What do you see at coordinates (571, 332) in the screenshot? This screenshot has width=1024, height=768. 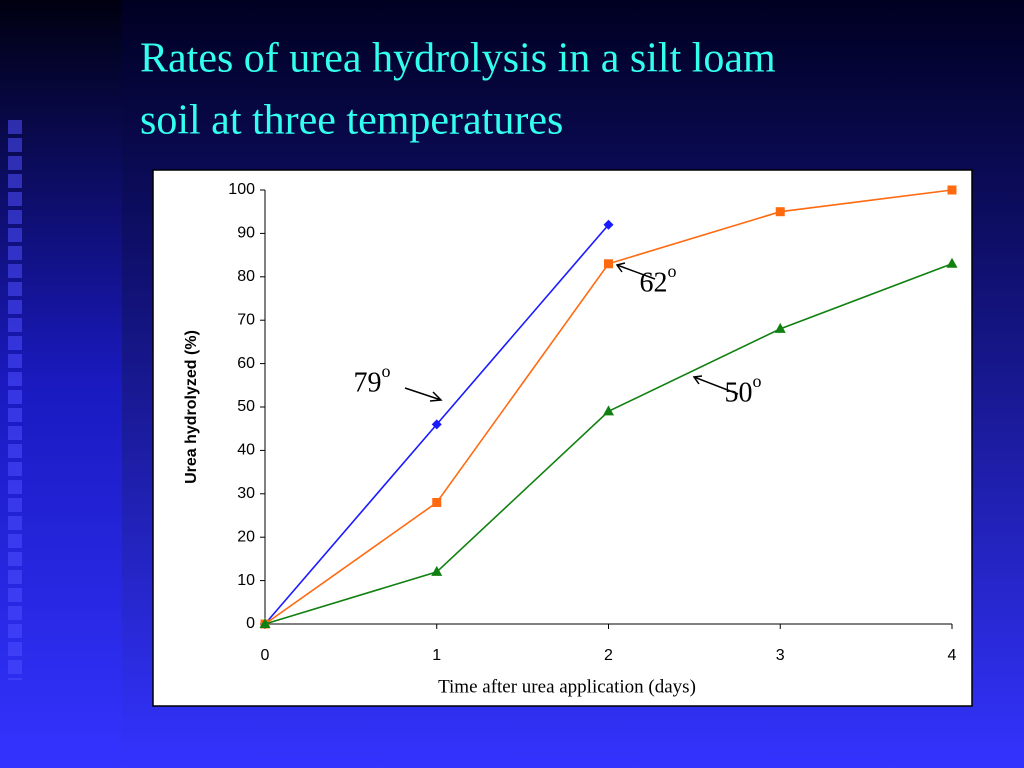 I see `arrows` at bounding box center [571, 332].